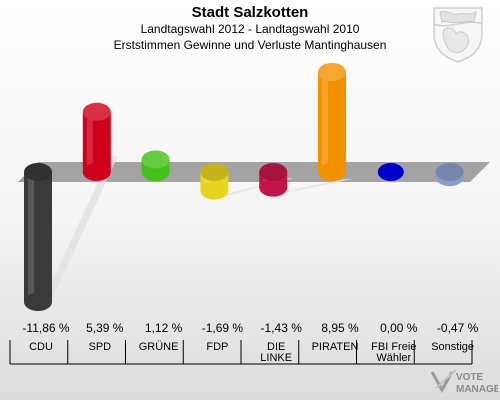  What do you see at coordinates (335, 347) in the screenshot?
I see `category-label: PIRATEN` at bounding box center [335, 347].